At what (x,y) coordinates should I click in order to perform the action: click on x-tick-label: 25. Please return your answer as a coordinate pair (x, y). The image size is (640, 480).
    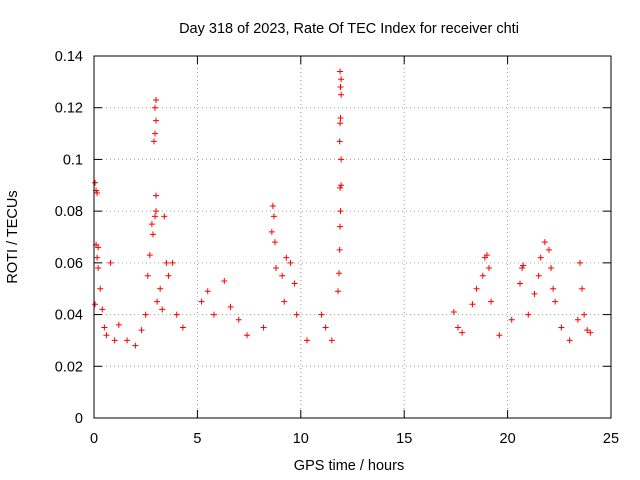
    Looking at the image, I should click on (611, 439).